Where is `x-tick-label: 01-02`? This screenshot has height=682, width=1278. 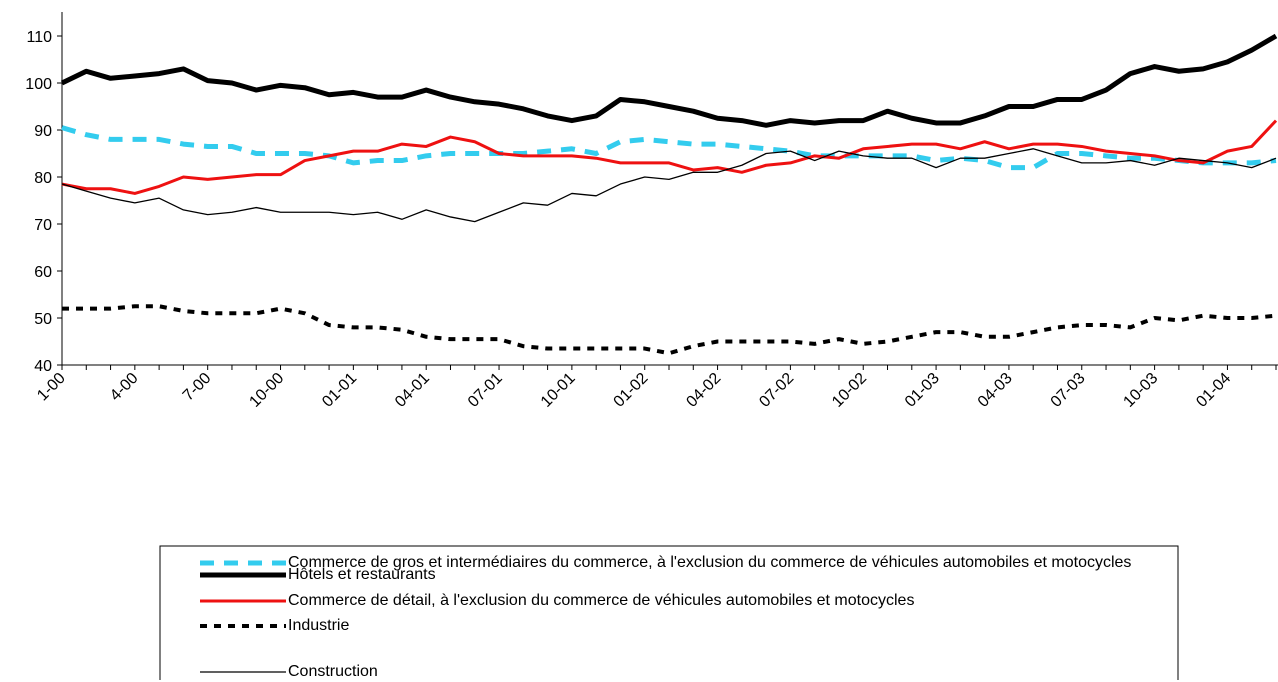
x-tick-label: 01-02 is located at coordinates (631, 390).